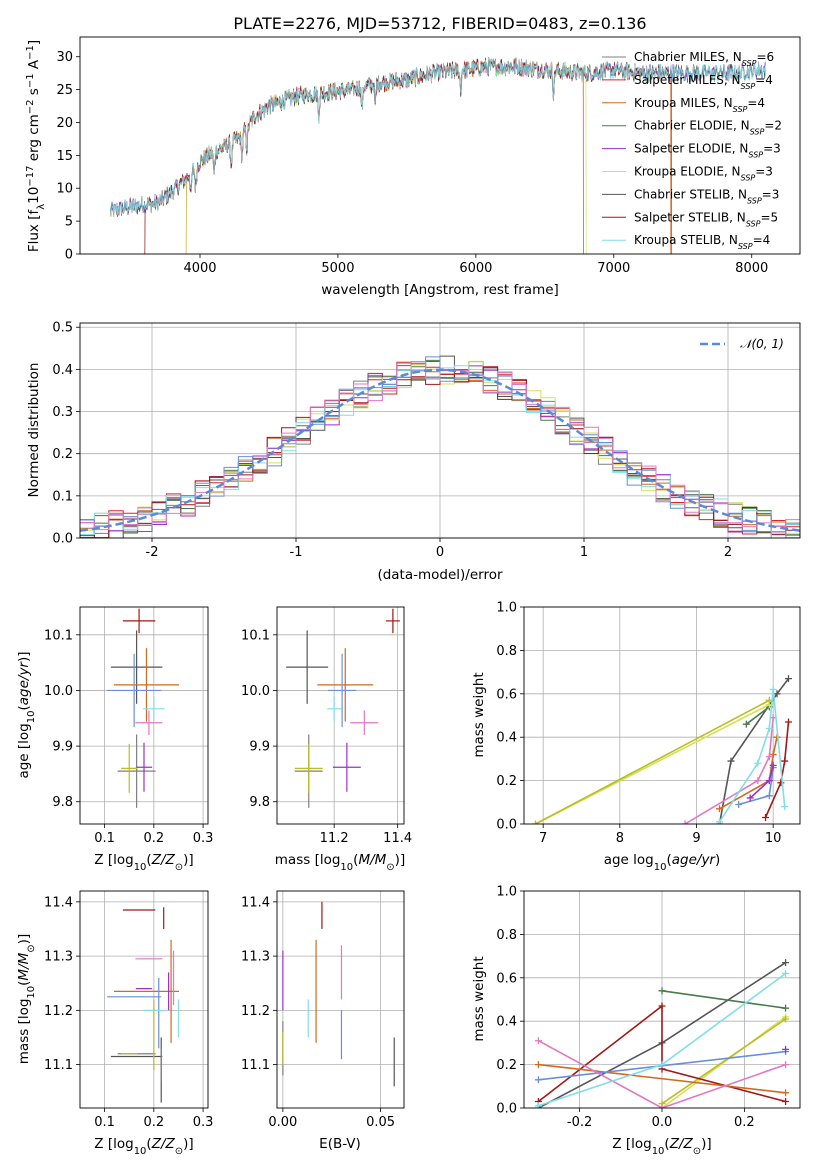  What do you see at coordinates (772, 149) in the screenshot?
I see `legend-value: =3` at bounding box center [772, 149].